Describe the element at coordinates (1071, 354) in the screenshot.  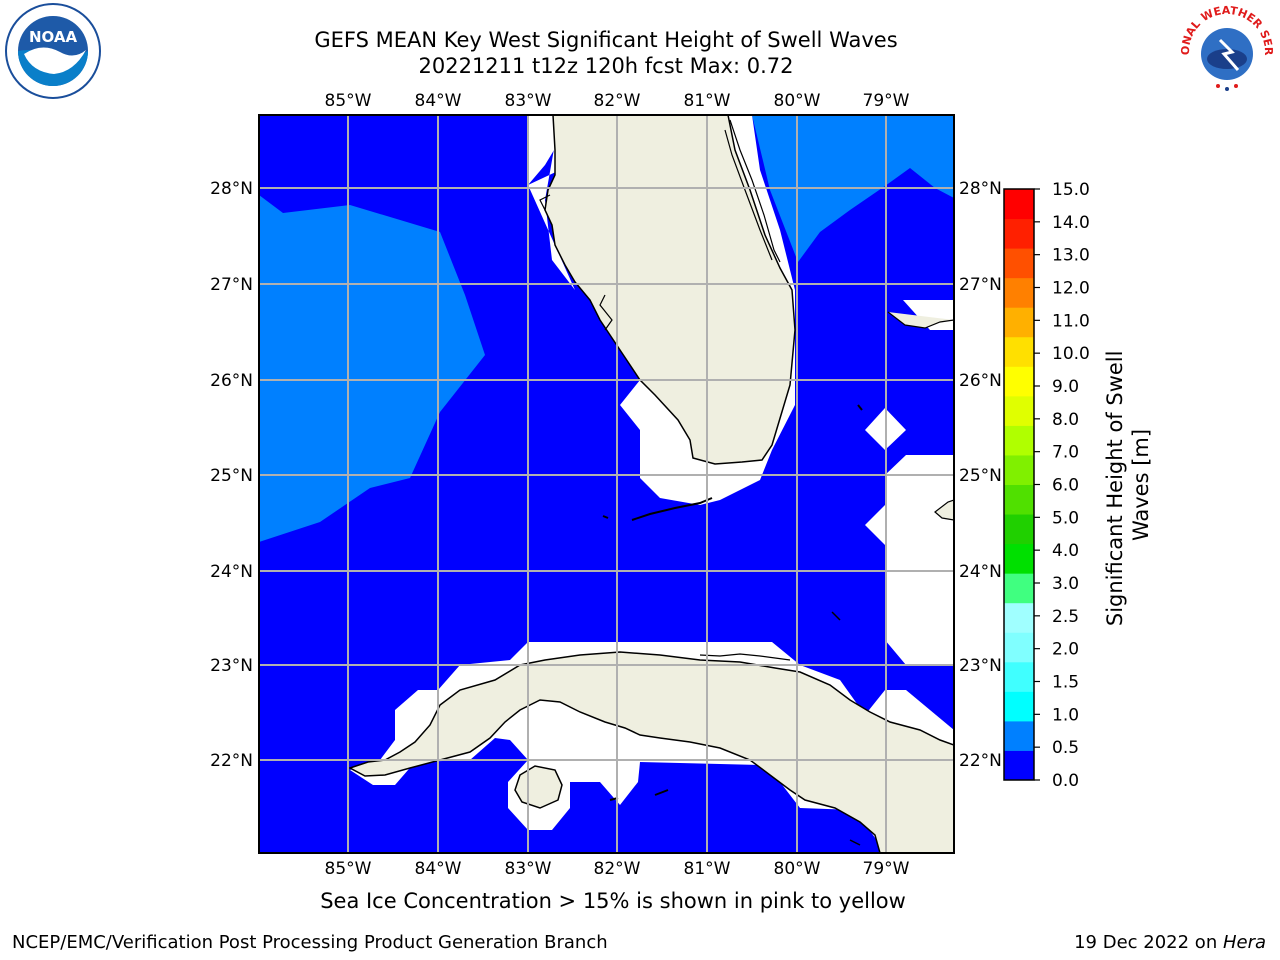
I see `colorbar-tick-label: 10.0` at that location.